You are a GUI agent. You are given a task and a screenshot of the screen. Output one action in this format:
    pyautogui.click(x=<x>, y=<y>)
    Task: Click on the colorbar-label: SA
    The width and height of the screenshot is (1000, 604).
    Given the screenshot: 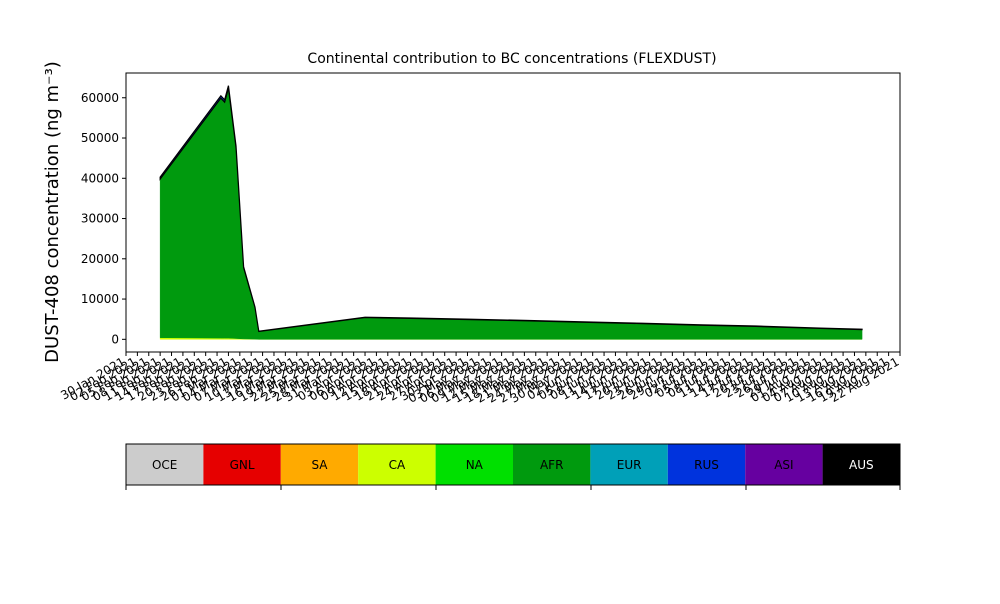 What is the action you would take?
    pyautogui.click(x=319, y=465)
    